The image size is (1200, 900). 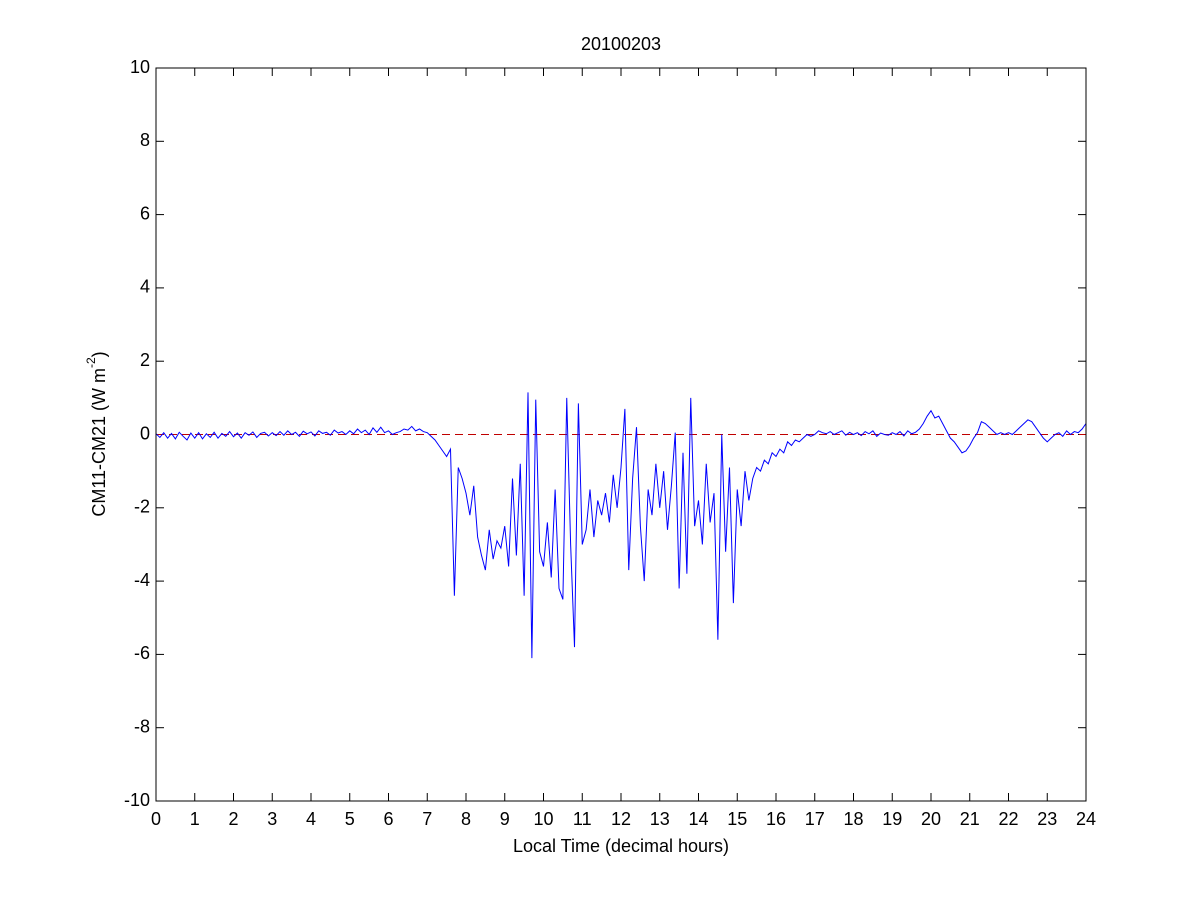 What do you see at coordinates (91, 362) in the screenshot?
I see `y-label-superscript: -2` at bounding box center [91, 362].